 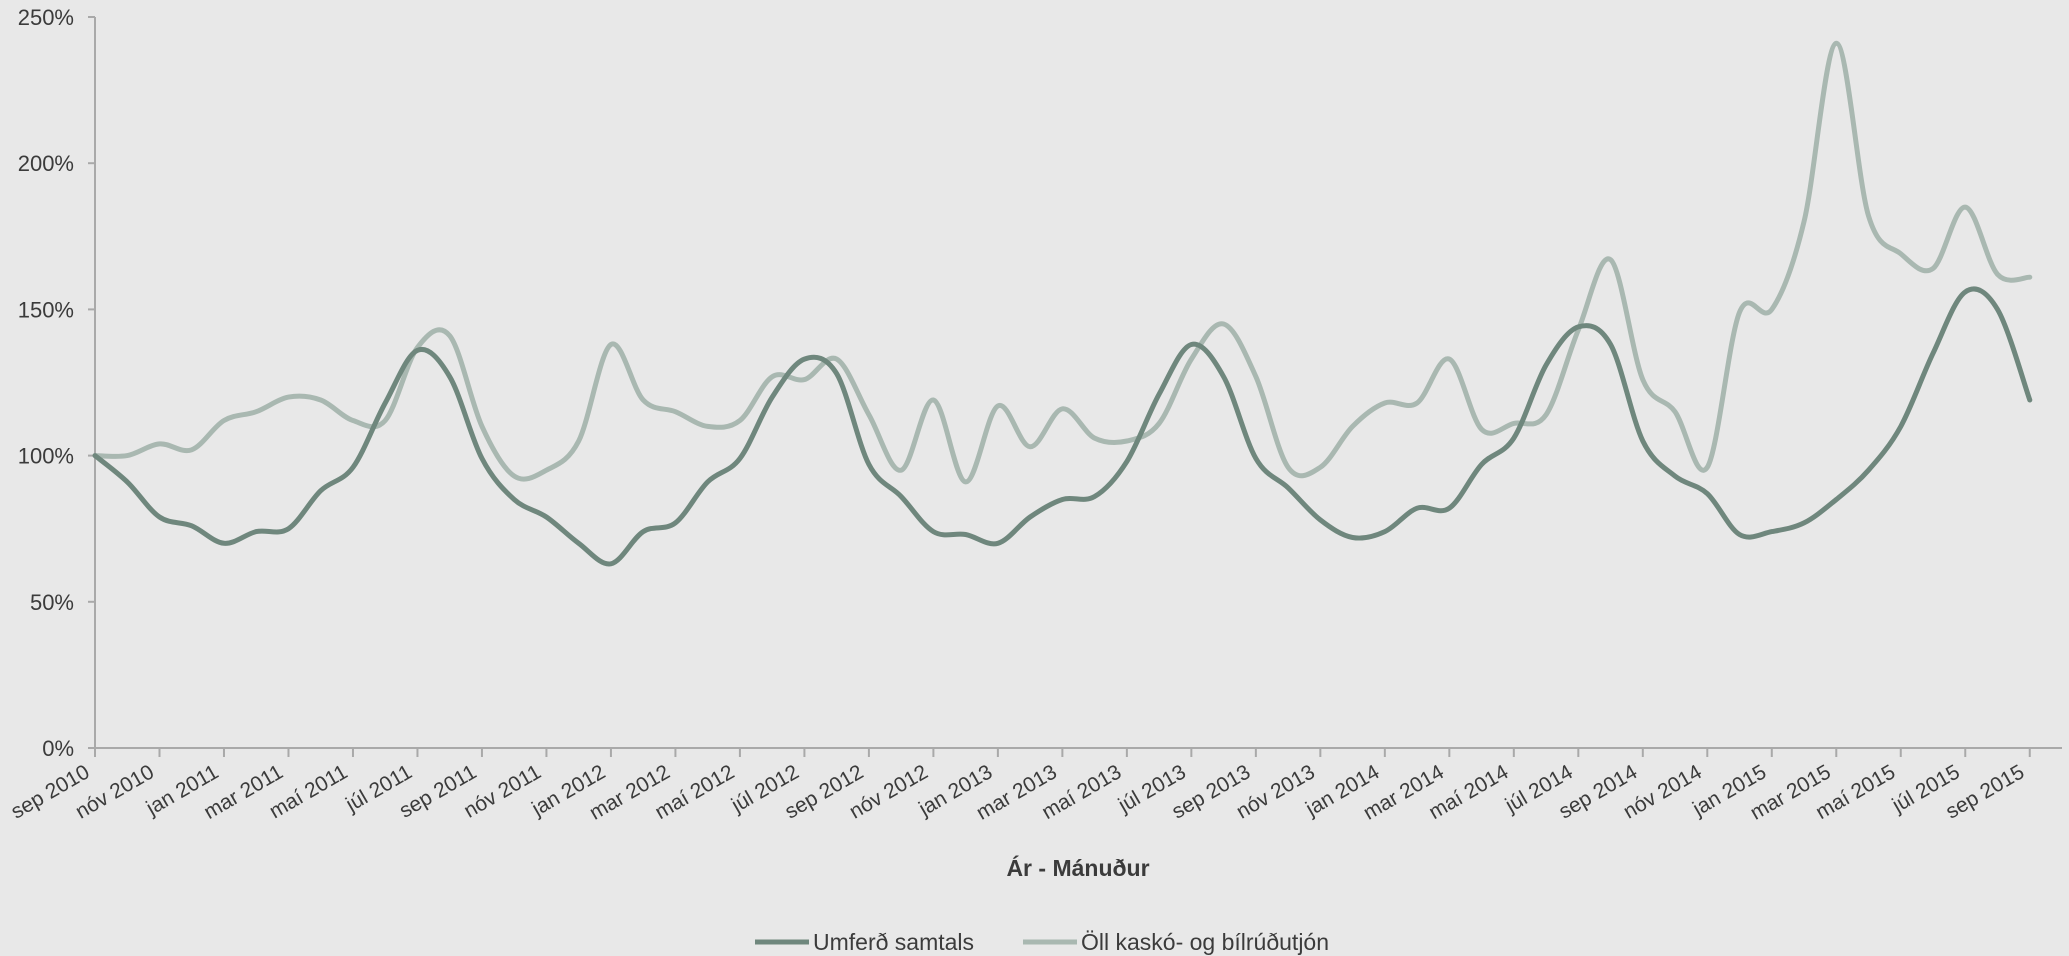 What do you see at coordinates (46, 17) in the screenshot?
I see `y-tick-label: 250%` at bounding box center [46, 17].